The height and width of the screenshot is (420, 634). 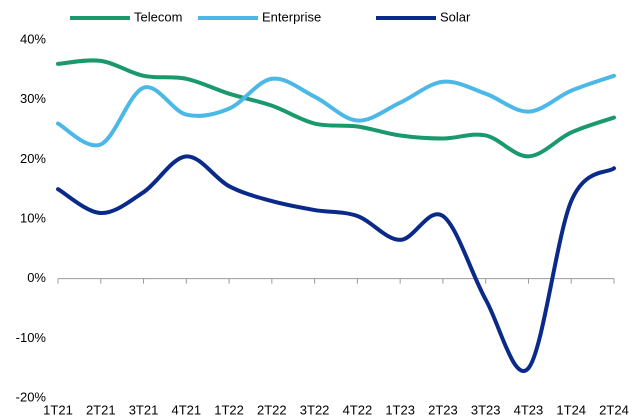 What do you see at coordinates (614, 409) in the screenshot?
I see `x-tick-label: 2T24` at bounding box center [614, 409].